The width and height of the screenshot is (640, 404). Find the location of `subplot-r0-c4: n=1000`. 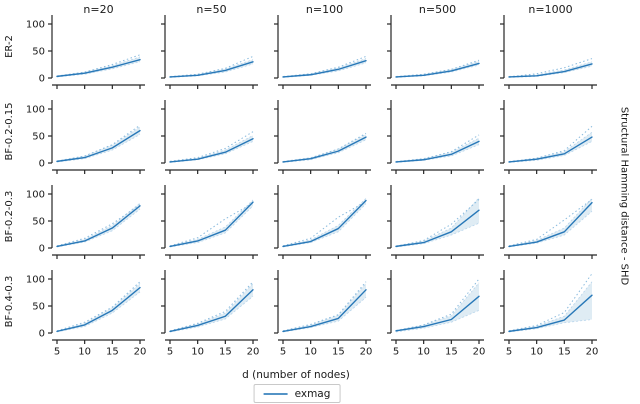

subplot-r0-c4: n=1000 is located at coordinates (548, 46).